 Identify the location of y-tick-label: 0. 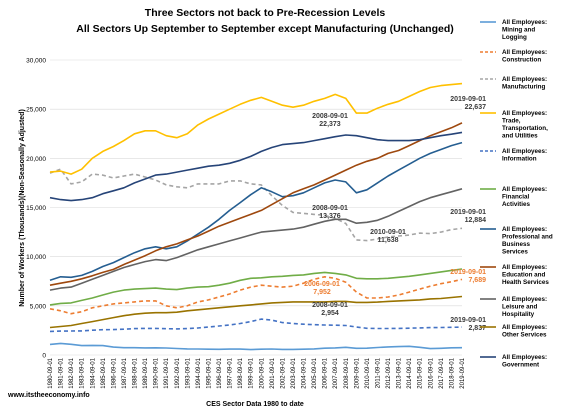
(44, 356).